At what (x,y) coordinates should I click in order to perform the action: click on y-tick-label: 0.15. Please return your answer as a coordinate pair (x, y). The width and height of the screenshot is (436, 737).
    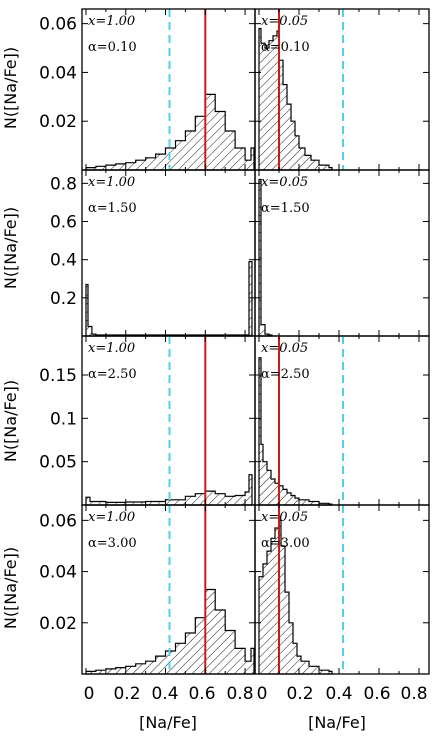
    Looking at the image, I should click on (58, 376).